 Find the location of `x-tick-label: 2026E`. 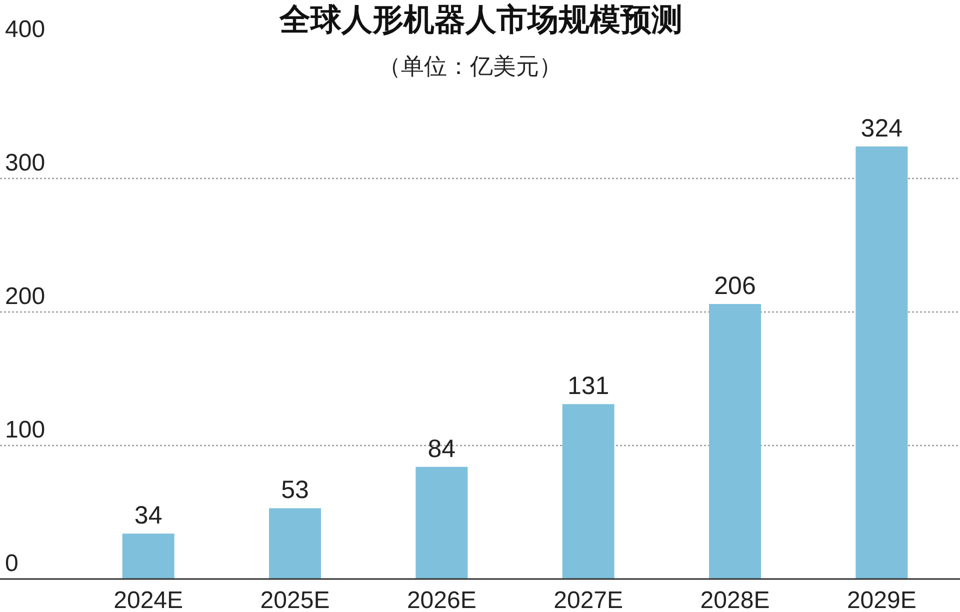

x-tick-label: 2026E is located at coordinates (441, 599).